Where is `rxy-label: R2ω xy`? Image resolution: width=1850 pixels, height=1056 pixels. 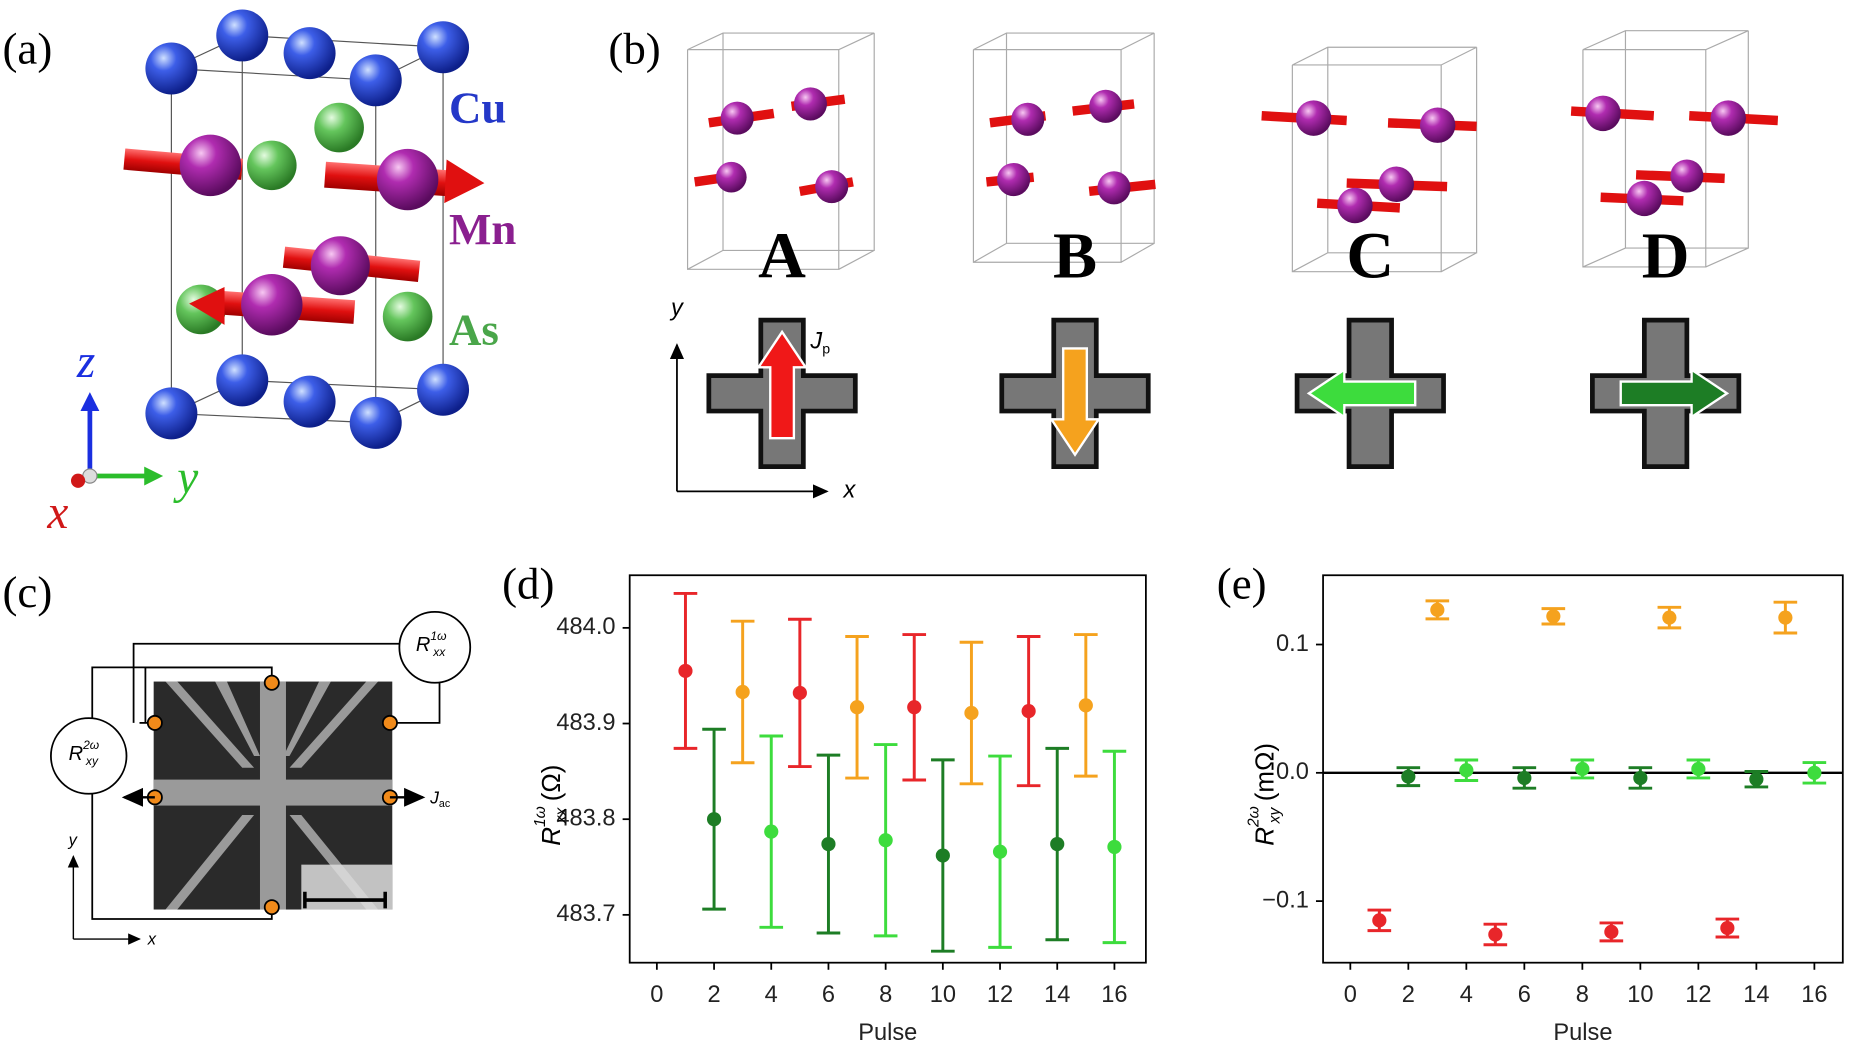
rxy-label: R2ω xy is located at coordinates (84, 753).